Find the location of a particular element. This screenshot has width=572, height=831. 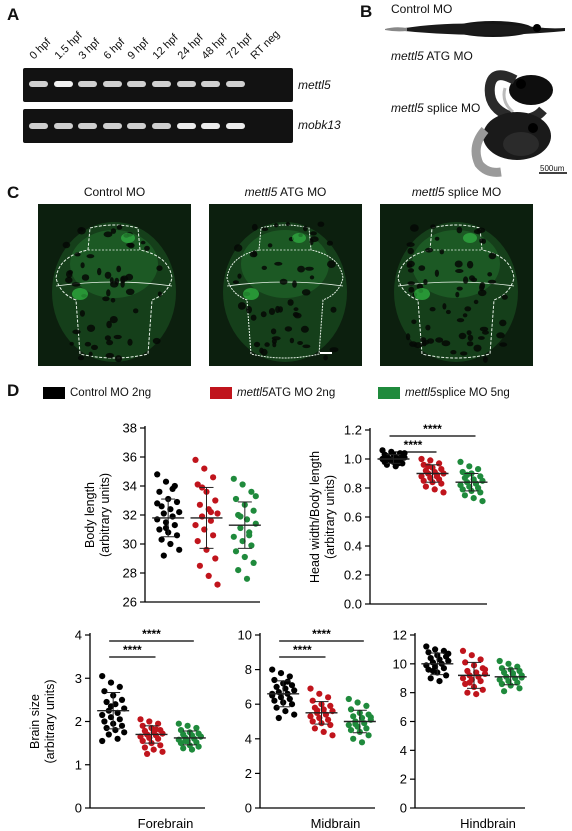

y-tick-label: 2 is located at coordinates (248, 773).